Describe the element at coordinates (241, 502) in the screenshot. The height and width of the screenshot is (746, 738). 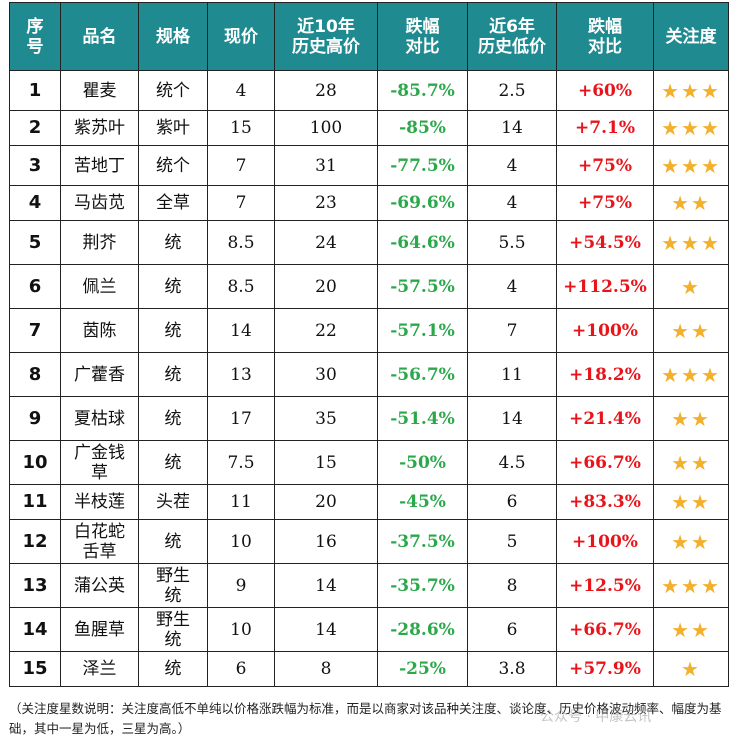
I see `cell-price: 11` at that location.